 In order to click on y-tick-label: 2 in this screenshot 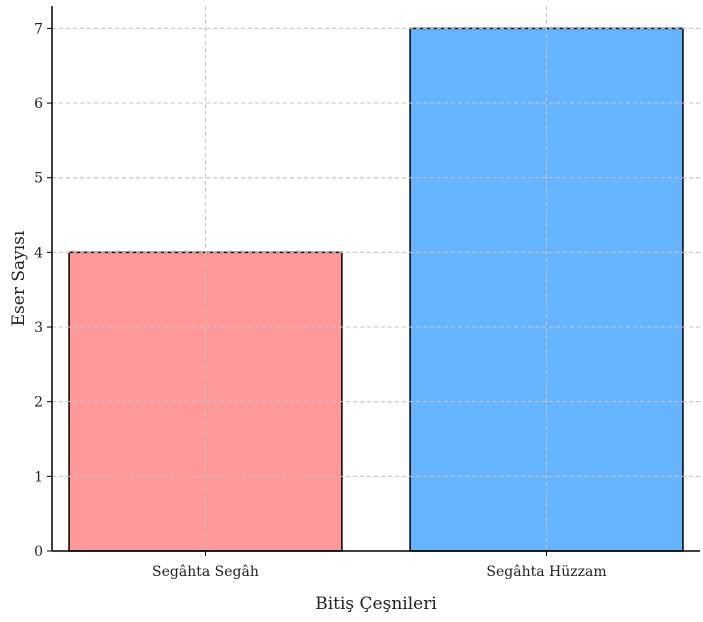, I will do `click(38, 403)`.